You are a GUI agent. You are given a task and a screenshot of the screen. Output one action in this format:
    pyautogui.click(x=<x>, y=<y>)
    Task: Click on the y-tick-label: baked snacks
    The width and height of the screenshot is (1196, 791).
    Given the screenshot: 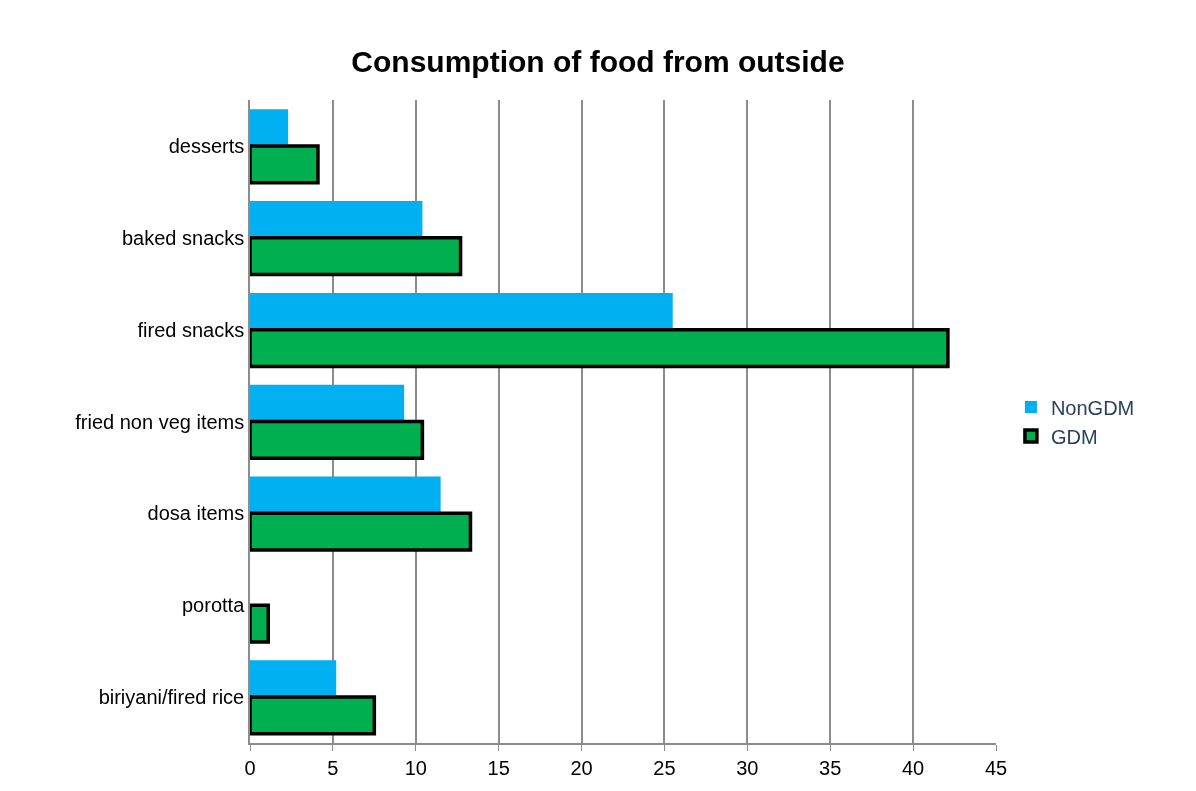 What is the action you would take?
    pyautogui.click(x=183, y=237)
    